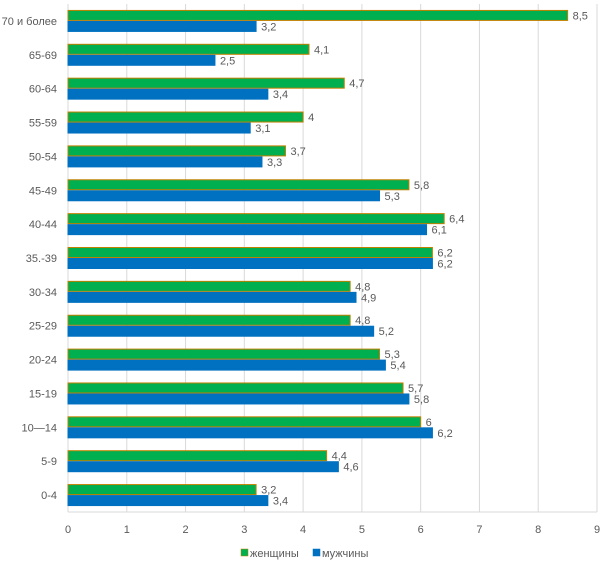 The image size is (608, 572). Describe the element at coordinates (303, 530) in the screenshot. I see `x-tick-label: 4` at that location.